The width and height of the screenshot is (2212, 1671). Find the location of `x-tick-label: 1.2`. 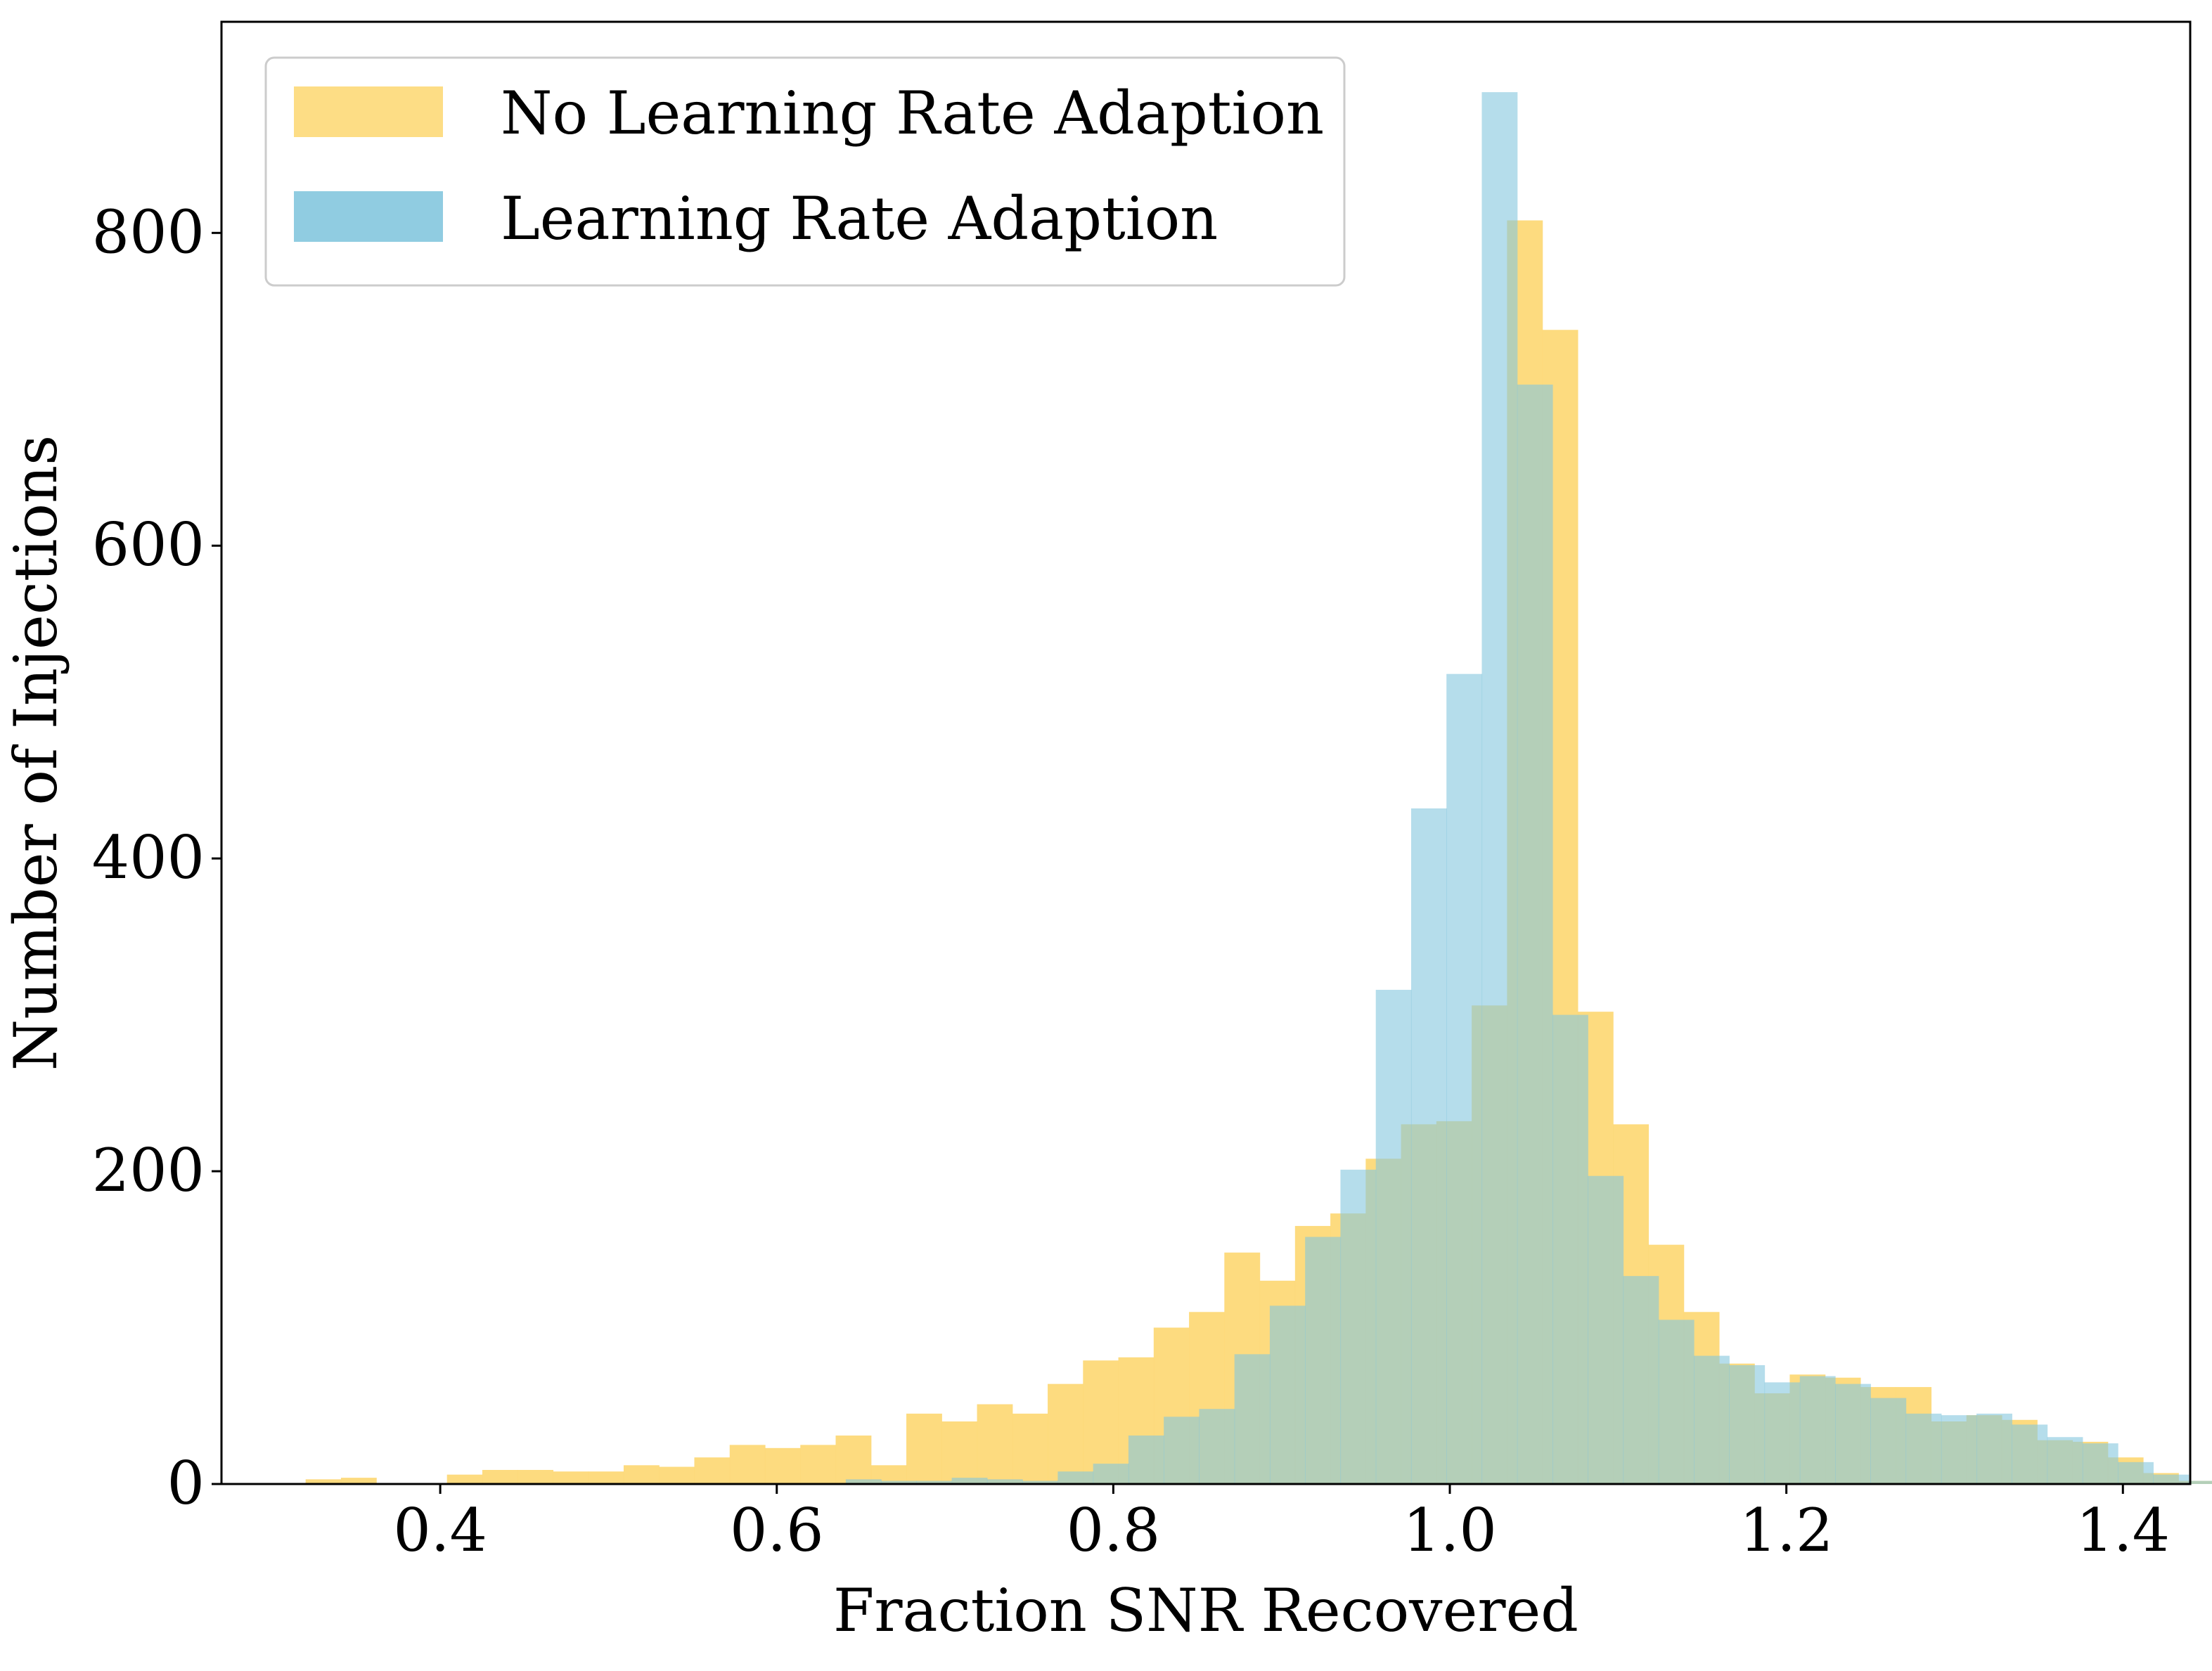

x-tick-label: 1.2 is located at coordinates (1787, 1530).